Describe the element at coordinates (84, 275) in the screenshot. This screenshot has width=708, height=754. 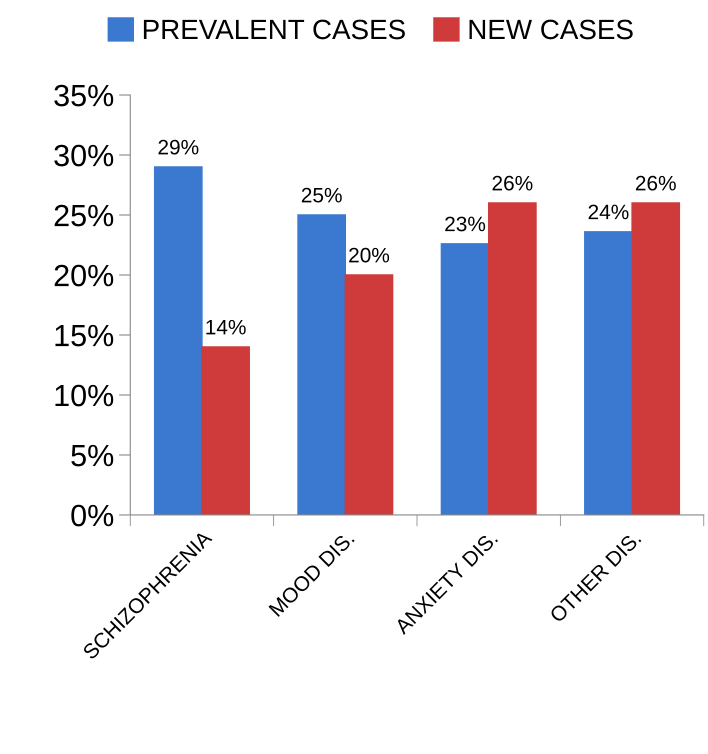
I see `y-tick-label: 20%` at that location.